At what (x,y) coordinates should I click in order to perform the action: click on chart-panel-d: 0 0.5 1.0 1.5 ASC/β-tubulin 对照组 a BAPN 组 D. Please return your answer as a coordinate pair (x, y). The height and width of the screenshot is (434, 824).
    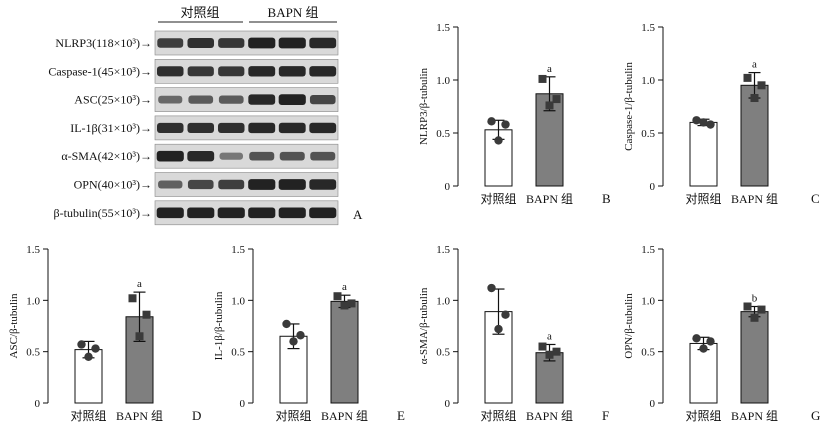
    Looking at the image, I should click on (104, 333).